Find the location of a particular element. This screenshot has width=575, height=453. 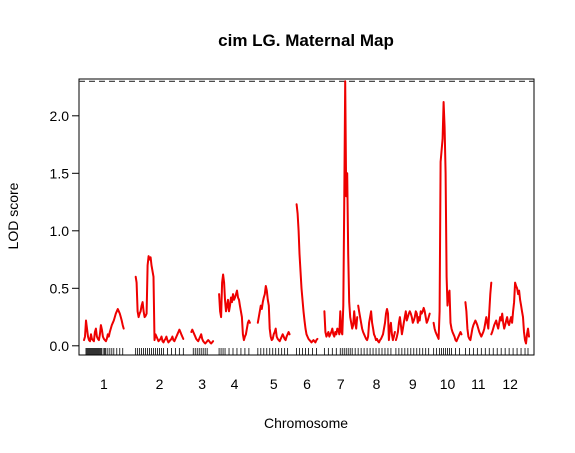

x-tick-label-chr-10: 10 is located at coordinates (448, 384).